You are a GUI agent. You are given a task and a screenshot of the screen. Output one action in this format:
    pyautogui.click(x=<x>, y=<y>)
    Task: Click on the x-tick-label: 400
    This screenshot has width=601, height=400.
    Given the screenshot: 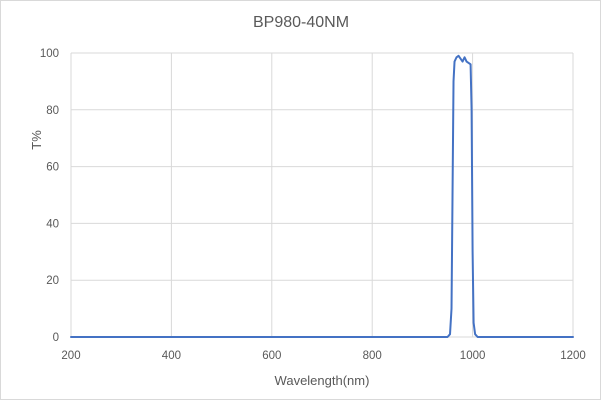 What is the action you would take?
    pyautogui.click(x=171, y=356)
    